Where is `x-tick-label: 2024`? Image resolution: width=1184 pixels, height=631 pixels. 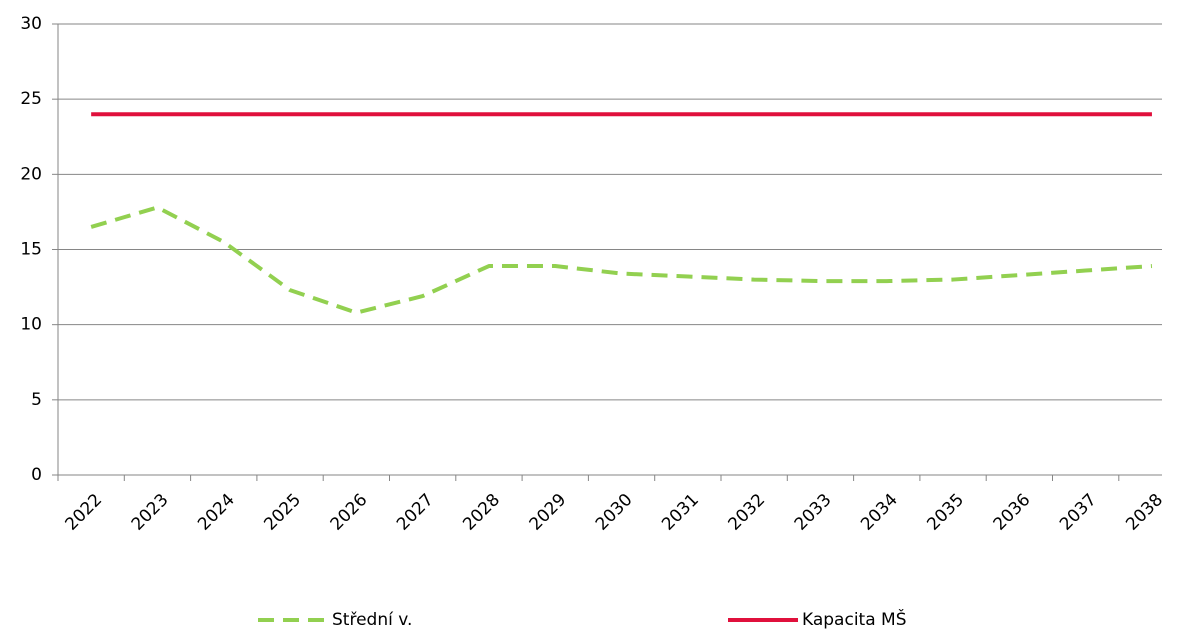
x-tick-label: 2024 is located at coordinates (216, 512).